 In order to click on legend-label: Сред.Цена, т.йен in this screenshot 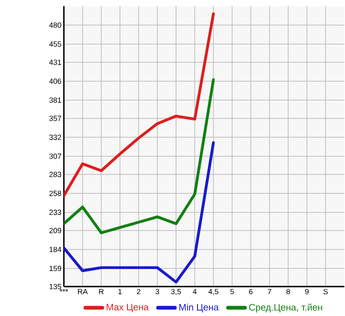, I will do `click(285, 308)`.